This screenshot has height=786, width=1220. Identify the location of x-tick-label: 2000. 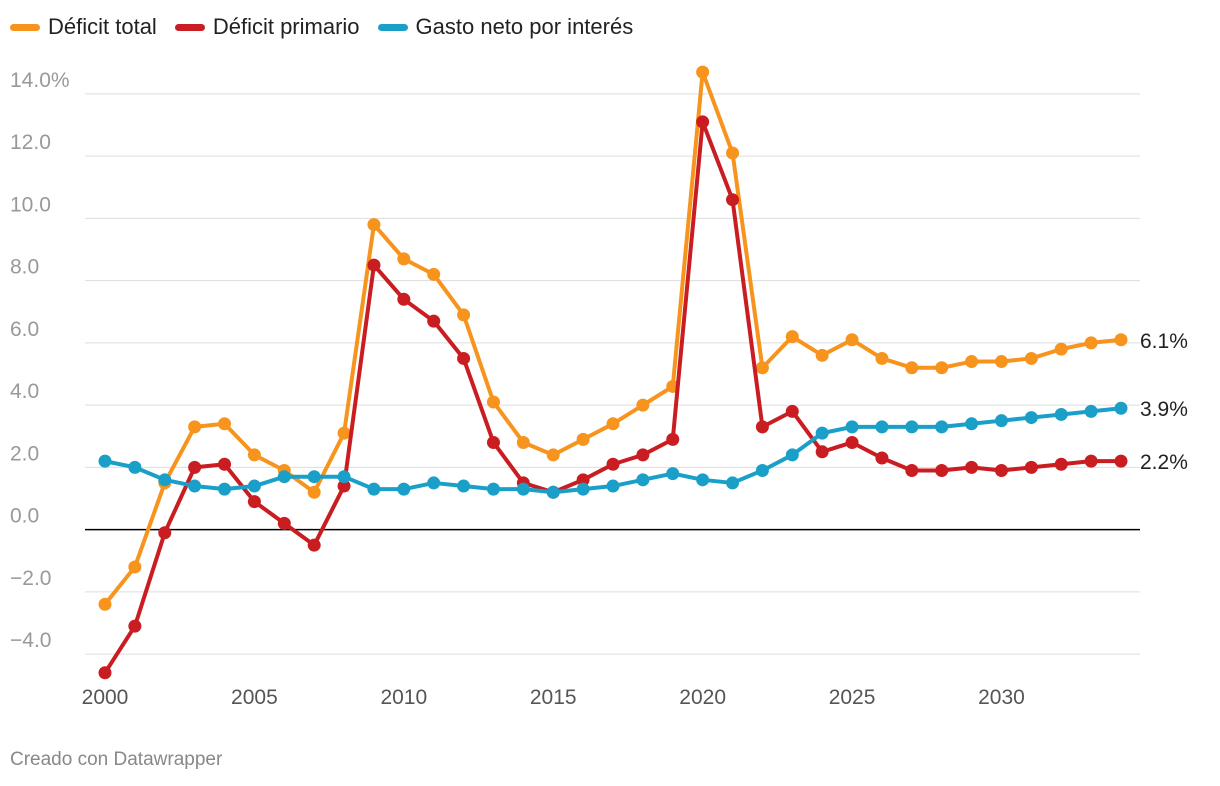
(105, 697).